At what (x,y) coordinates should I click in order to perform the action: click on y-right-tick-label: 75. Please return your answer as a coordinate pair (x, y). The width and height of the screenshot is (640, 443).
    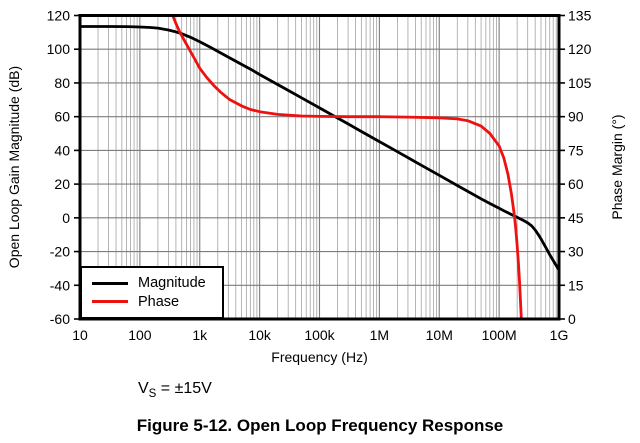
    Looking at the image, I should click on (576, 150).